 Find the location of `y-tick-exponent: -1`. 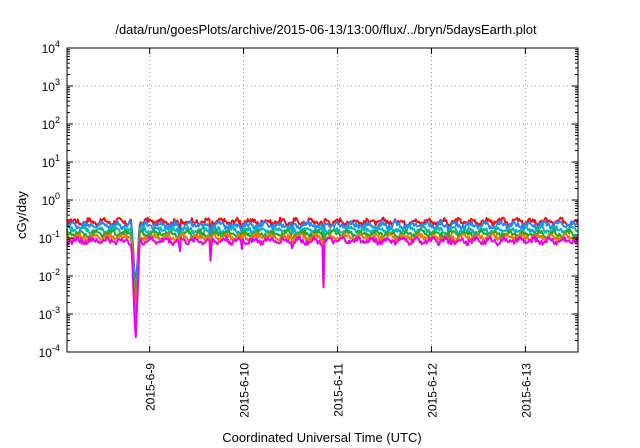

y-tick-exponent: -1 is located at coordinates (56, 234).